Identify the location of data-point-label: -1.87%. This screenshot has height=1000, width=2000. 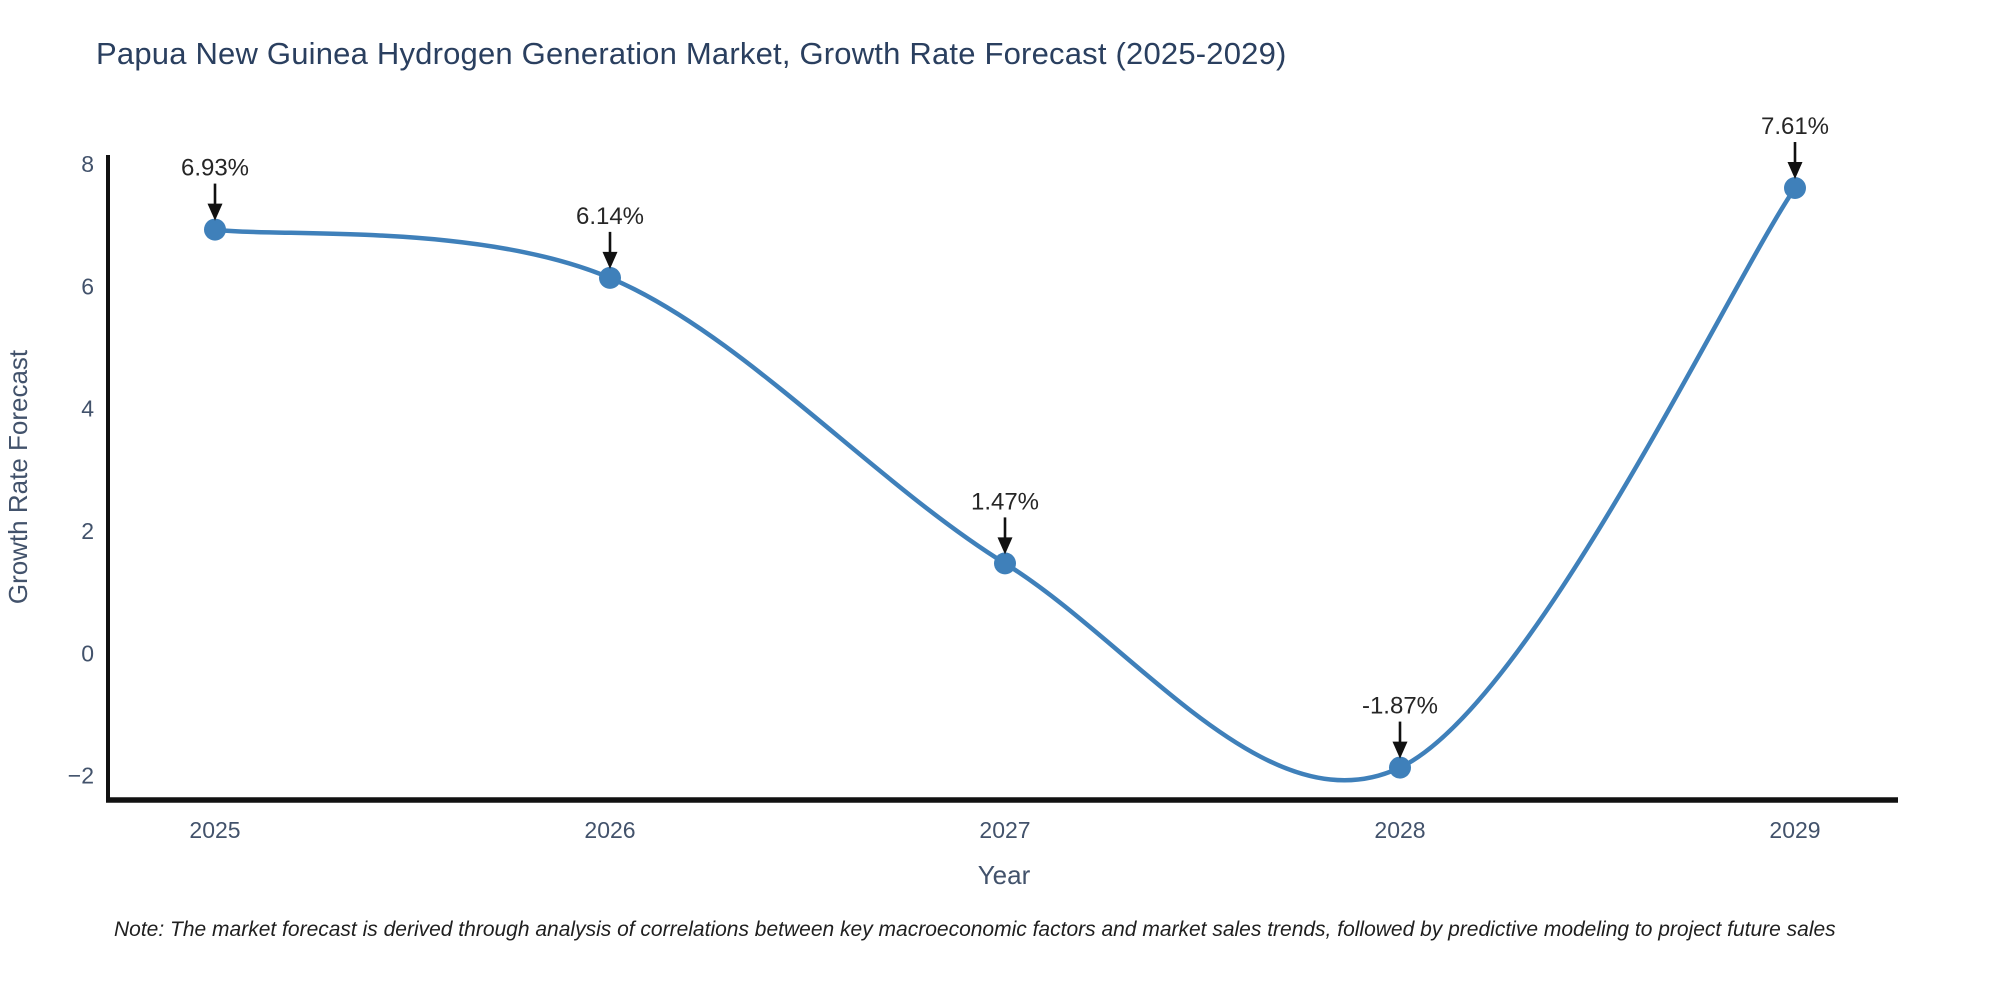
(1400, 706).